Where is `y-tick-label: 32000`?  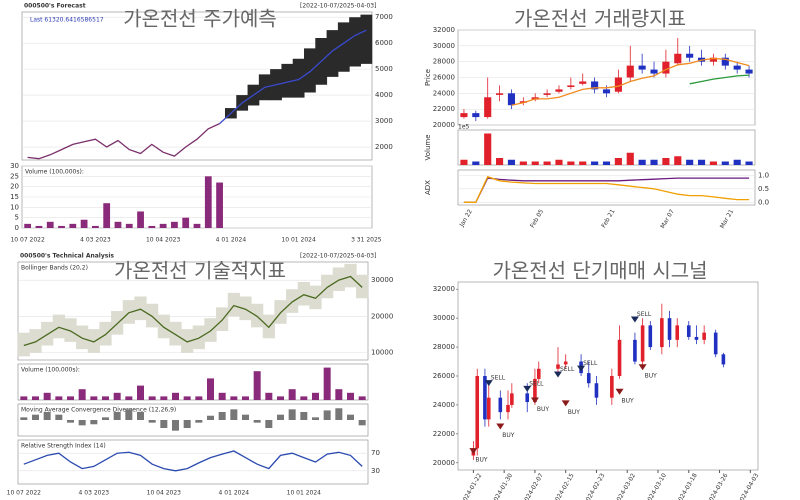
y-tick-label: 32000 is located at coordinates (444, 30).